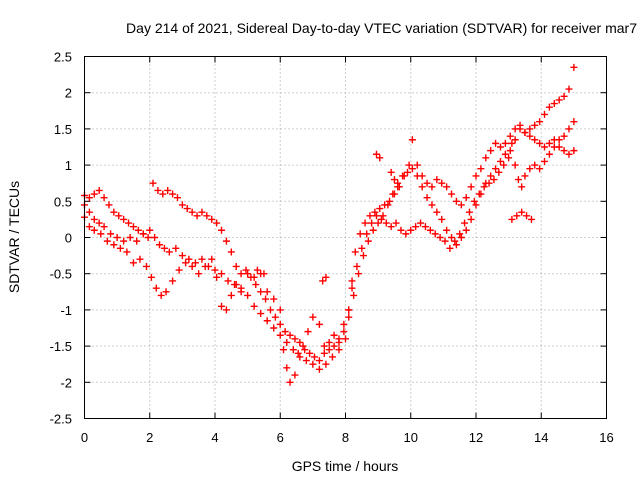 This screenshot has height=480, width=640. I want to click on y-tick-label: -1, so click(66, 310).